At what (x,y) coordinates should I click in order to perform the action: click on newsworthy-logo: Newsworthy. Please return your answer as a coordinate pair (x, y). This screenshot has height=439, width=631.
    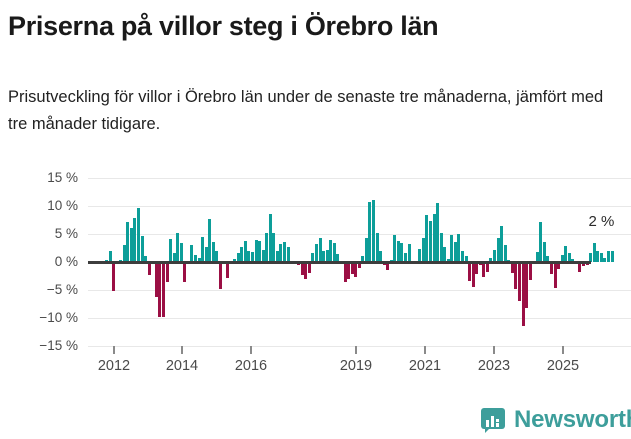
    Looking at the image, I should click on (556, 420).